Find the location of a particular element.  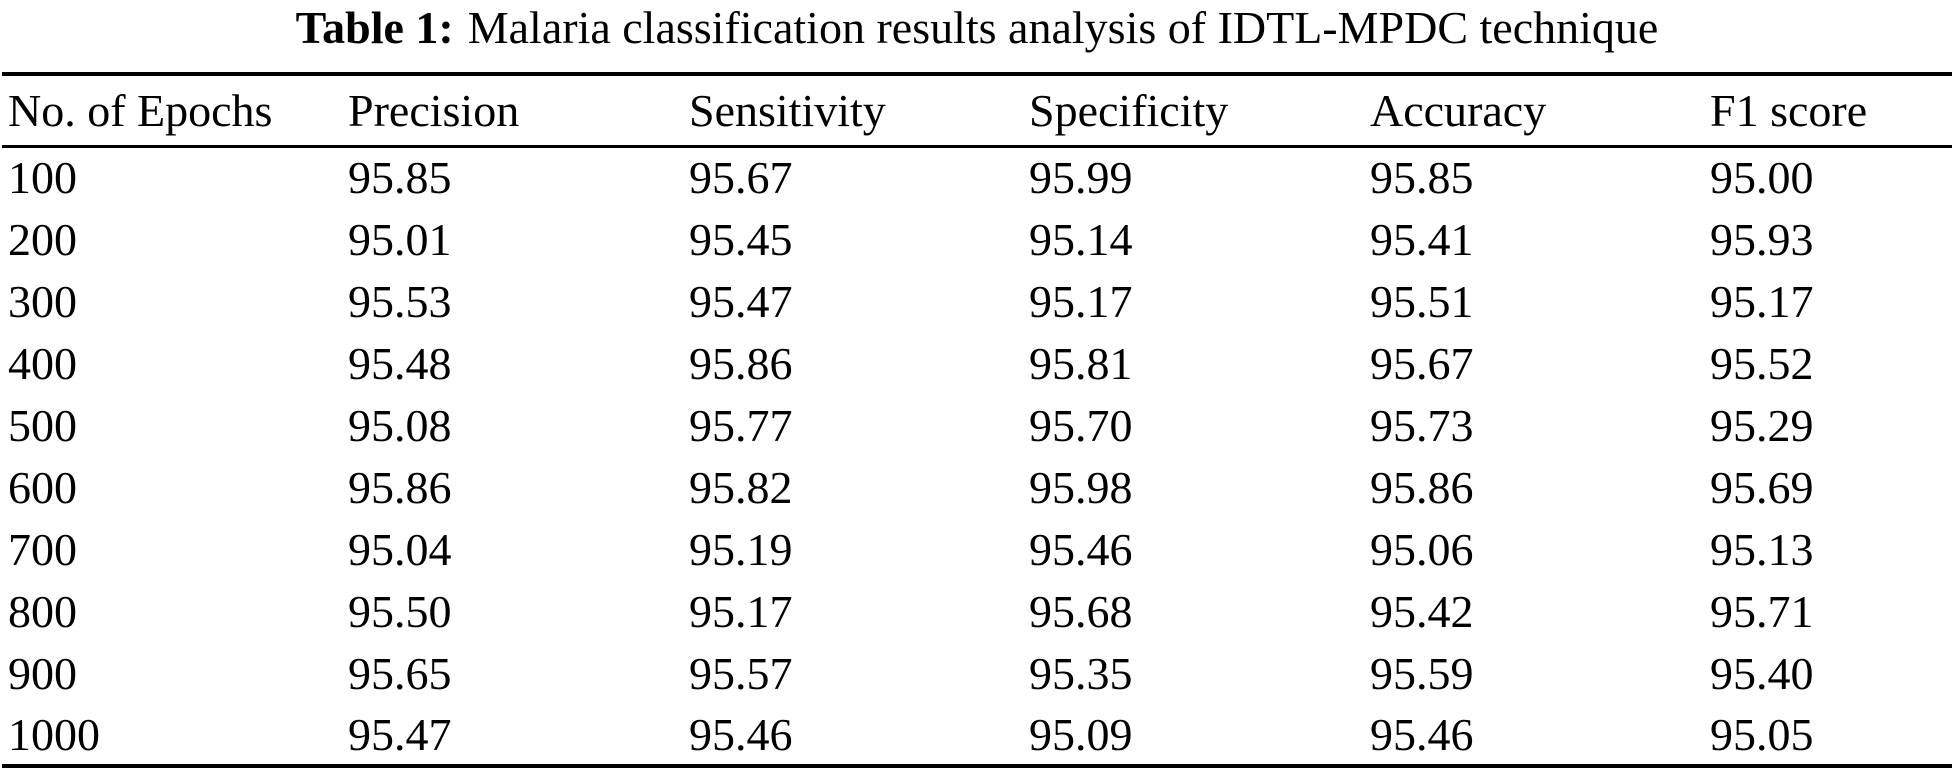

column-header-f1-score: F1 score is located at coordinates (1789, 110).